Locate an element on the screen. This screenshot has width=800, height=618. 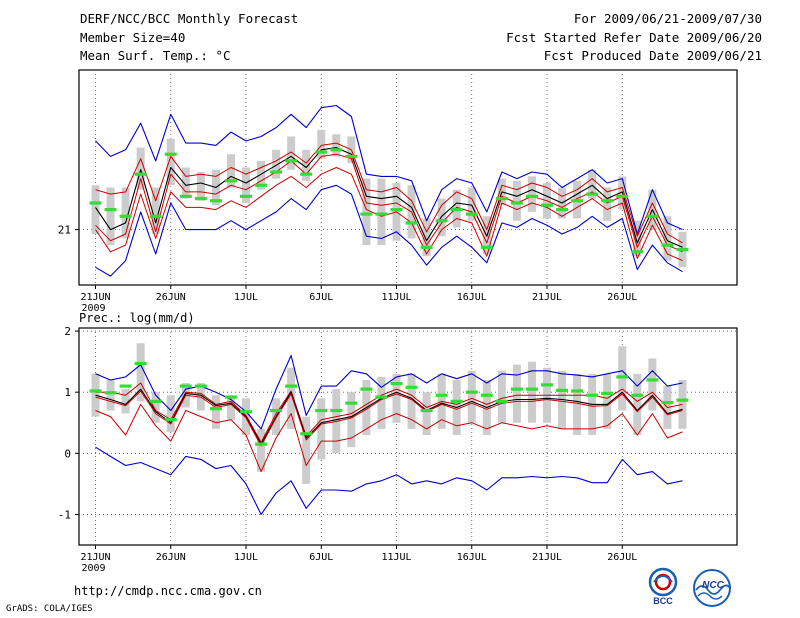
x-tick-label: 1JUL is located at coordinates (246, 297).